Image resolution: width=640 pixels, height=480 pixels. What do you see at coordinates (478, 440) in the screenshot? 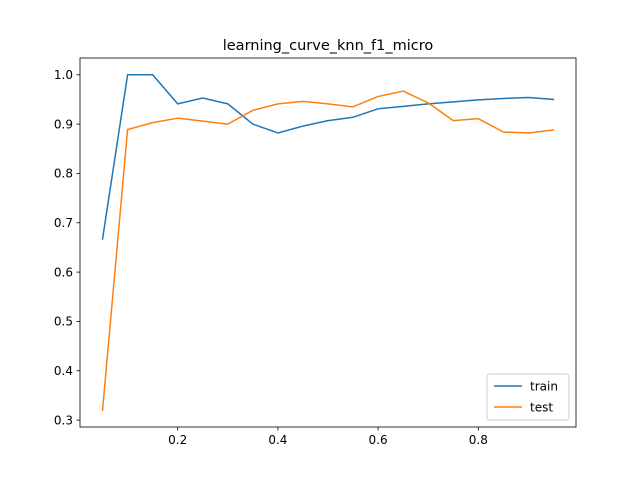
I see `x-tick-label: 0.8` at bounding box center [478, 440].